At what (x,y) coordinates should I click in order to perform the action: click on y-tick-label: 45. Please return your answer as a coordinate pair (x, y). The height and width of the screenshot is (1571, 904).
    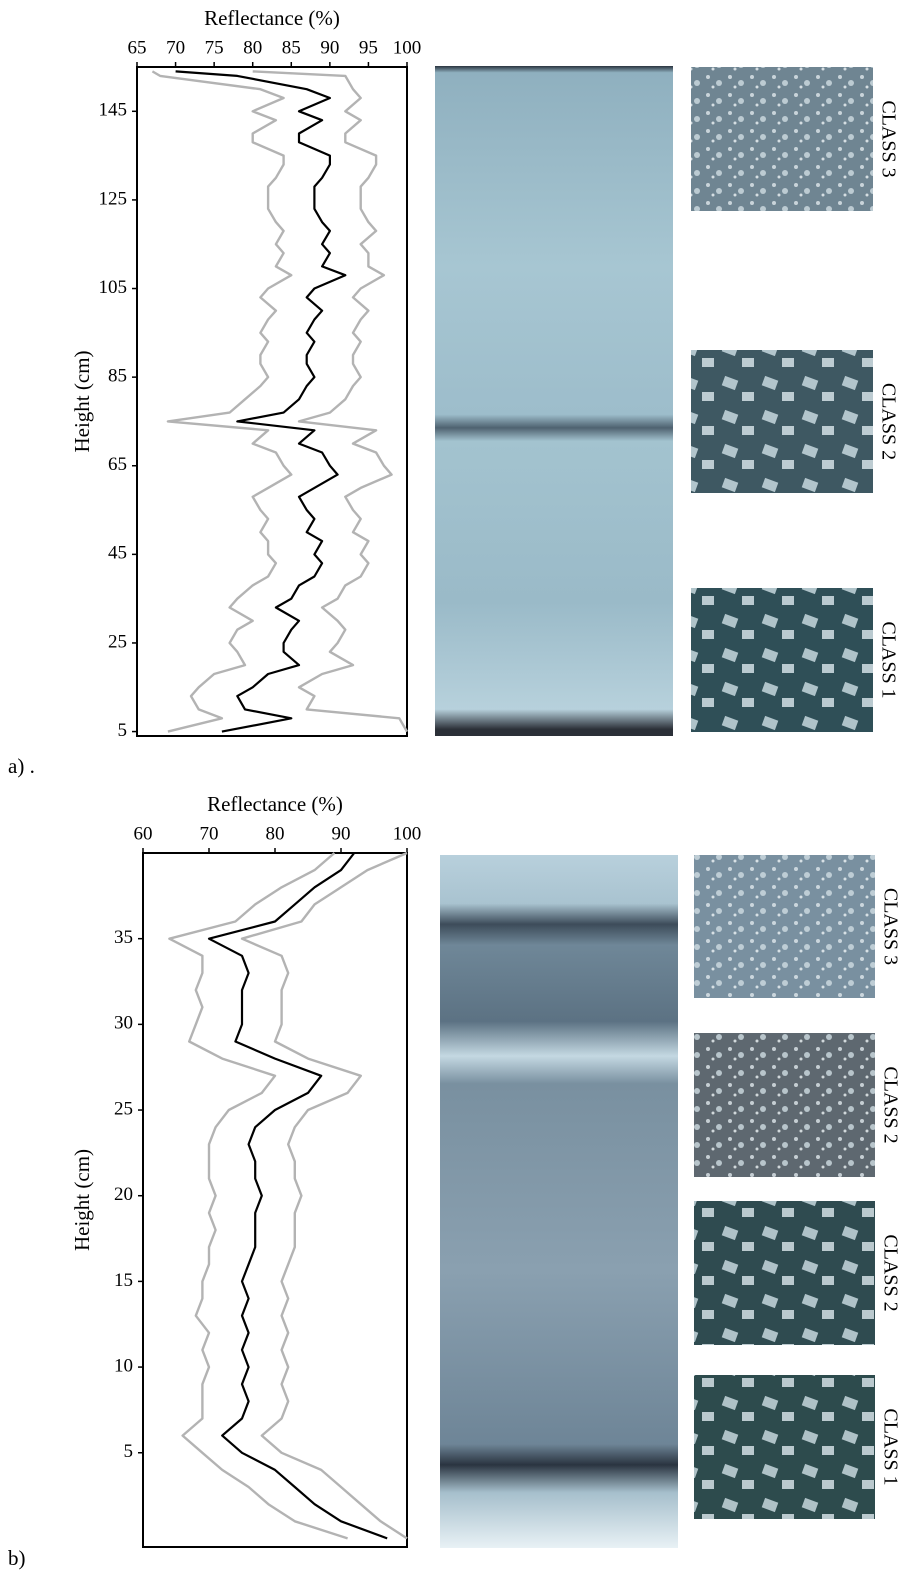
    Looking at the image, I should click on (117, 553).